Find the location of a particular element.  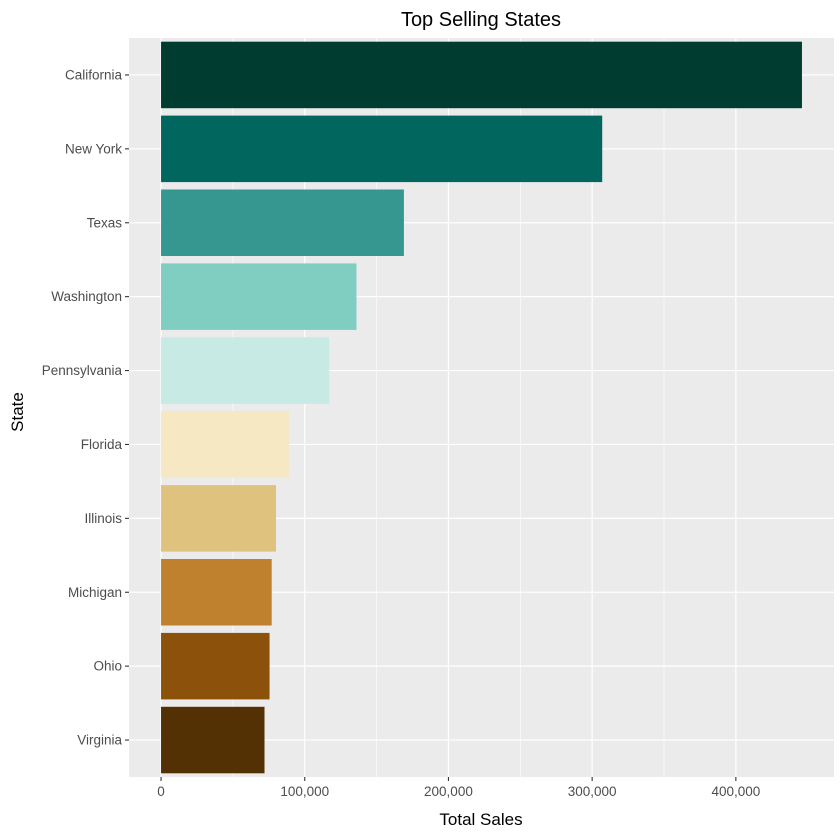

bar-illinois is located at coordinates (219, 518).